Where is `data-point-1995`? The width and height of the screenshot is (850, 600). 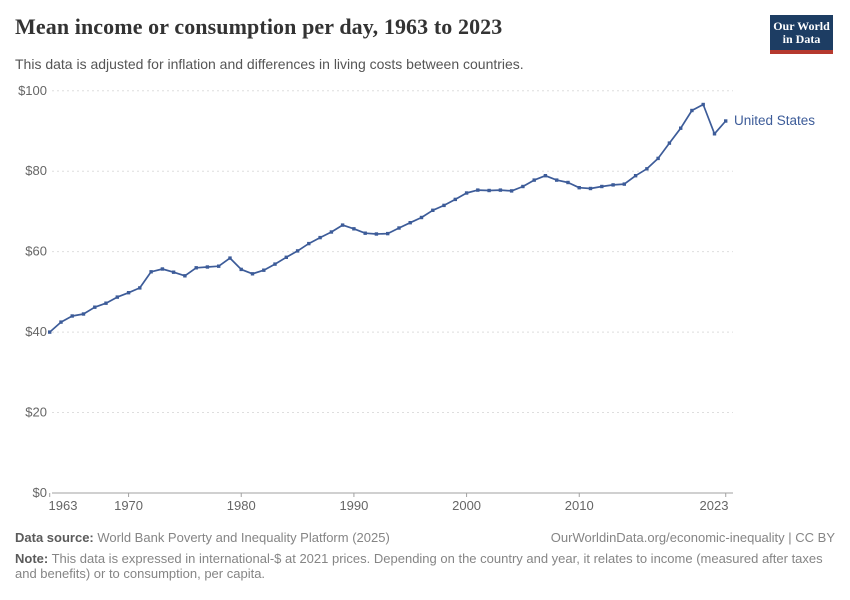
data-point-1995 is located at coordinates (410, 223).